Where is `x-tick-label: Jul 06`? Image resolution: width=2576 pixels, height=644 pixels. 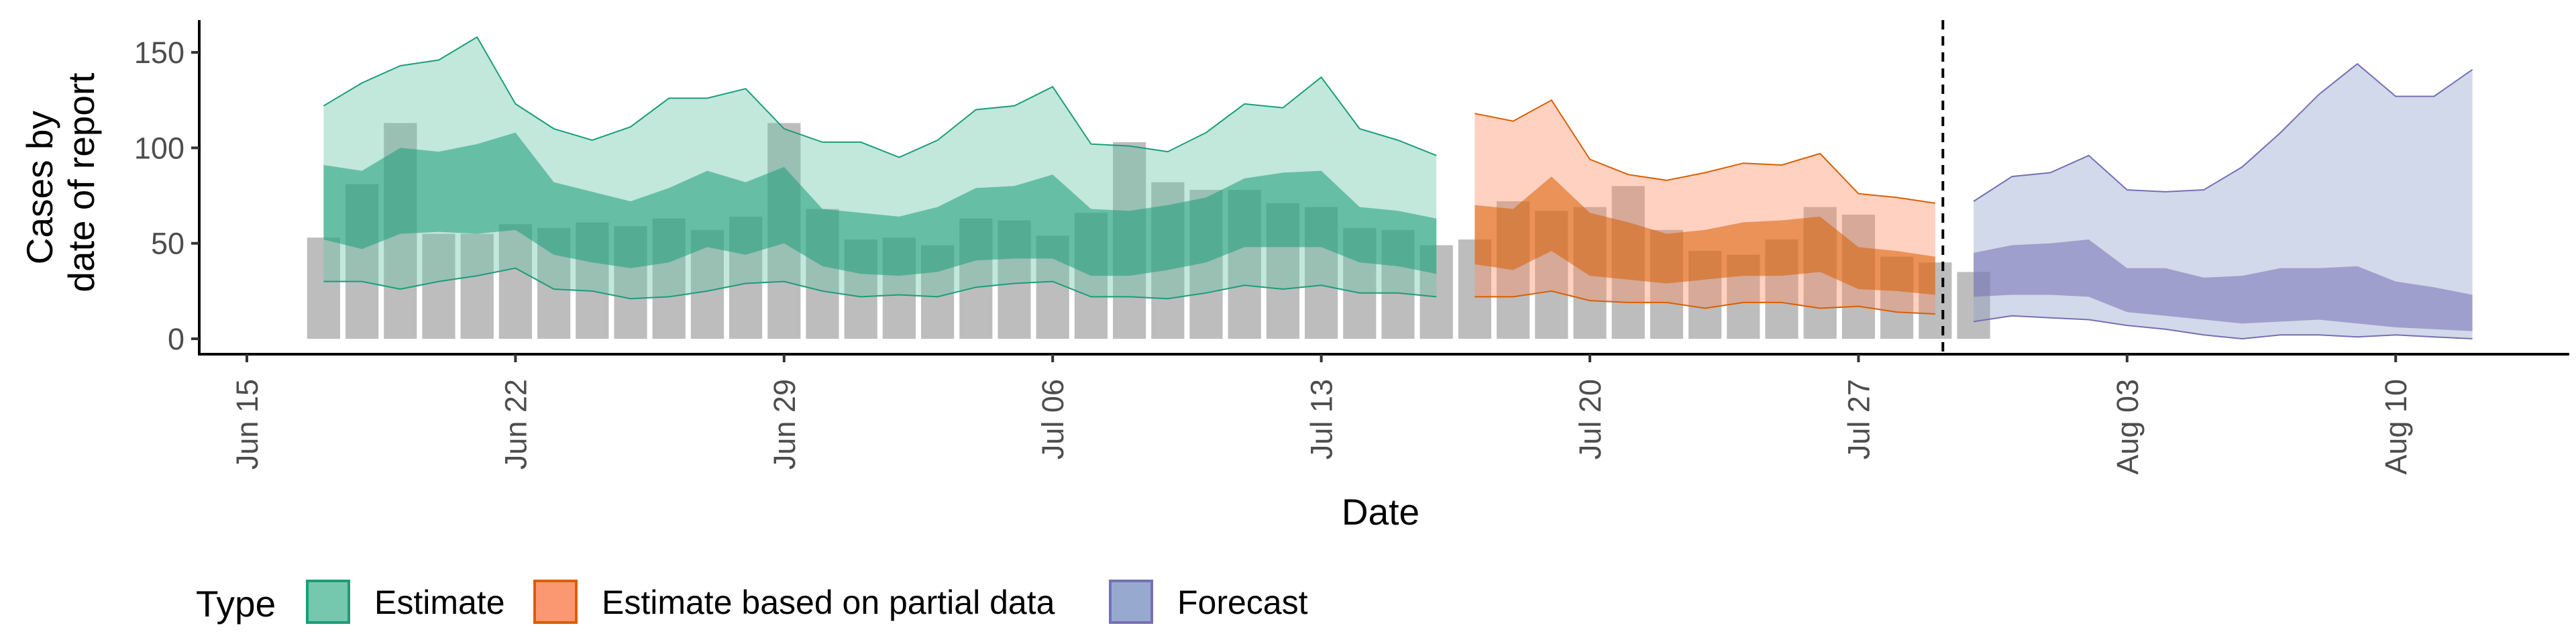 x-tick-label: Jul 06 is located at coordinates (1053, 419).